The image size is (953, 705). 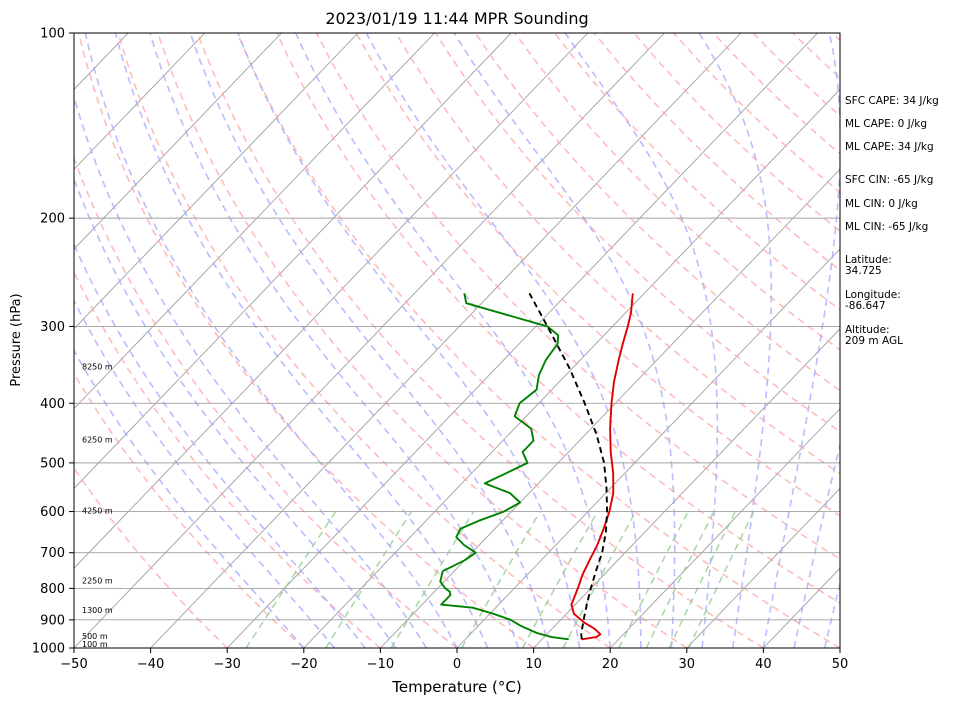 What do you see at coordinates (52, 404) in the screenshot?
I see `y-tick-label: 400` at bounding box center [52, 404].